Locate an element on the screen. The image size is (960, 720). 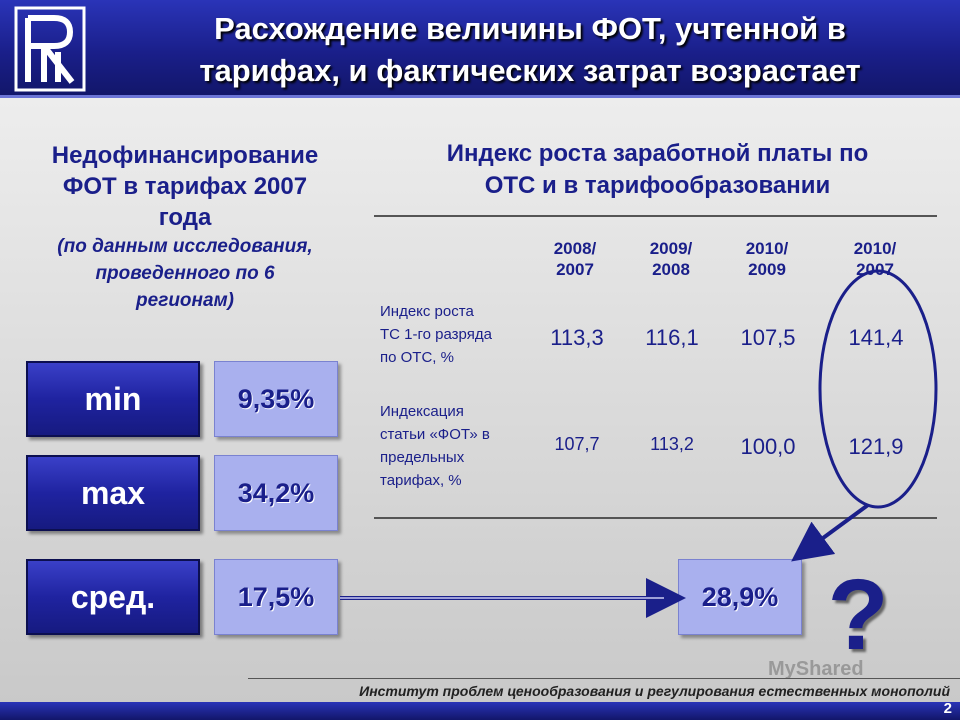
row-label-line: статьи «ФОТ» в is located at coordinates (435, 434).